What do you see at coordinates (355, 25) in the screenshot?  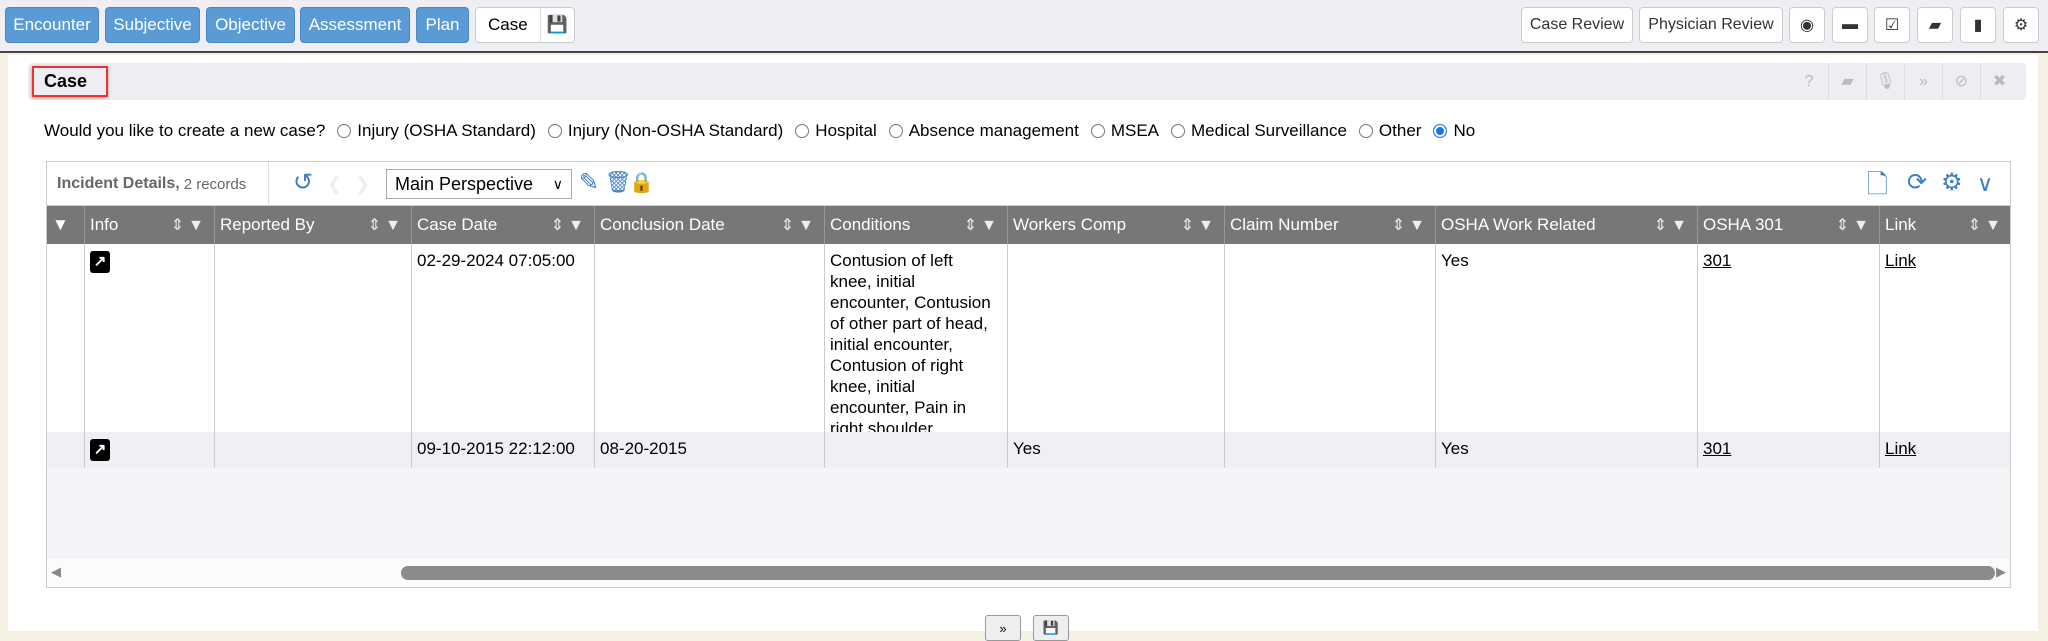 I see `tab-assessment: Assessment` at bounding box center [355, 25].